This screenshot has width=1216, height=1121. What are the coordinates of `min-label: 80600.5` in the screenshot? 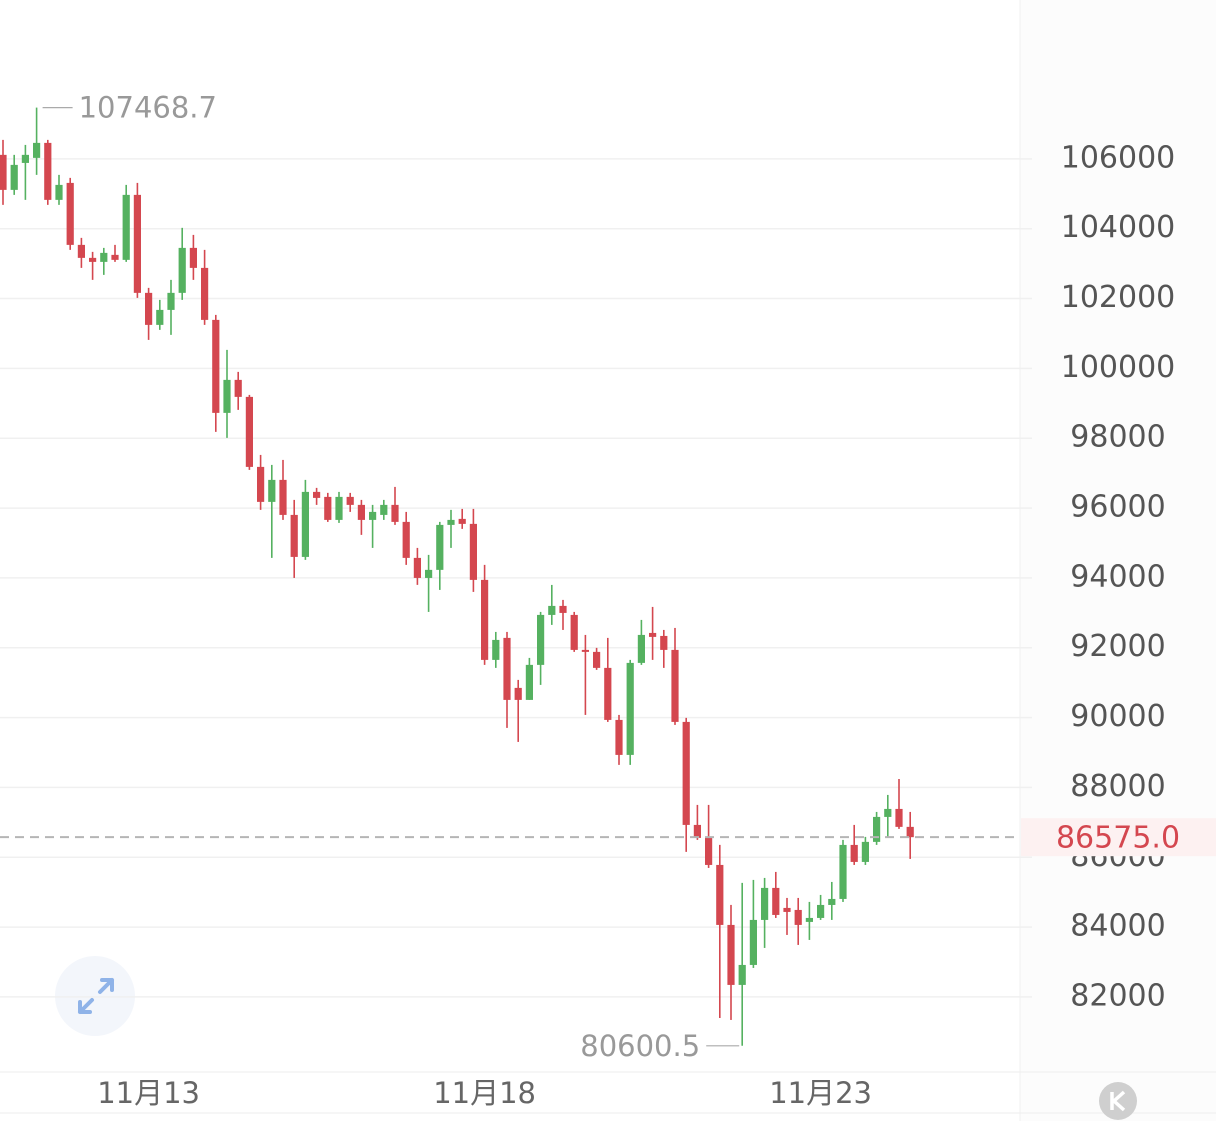 It's located at (640, 1046).